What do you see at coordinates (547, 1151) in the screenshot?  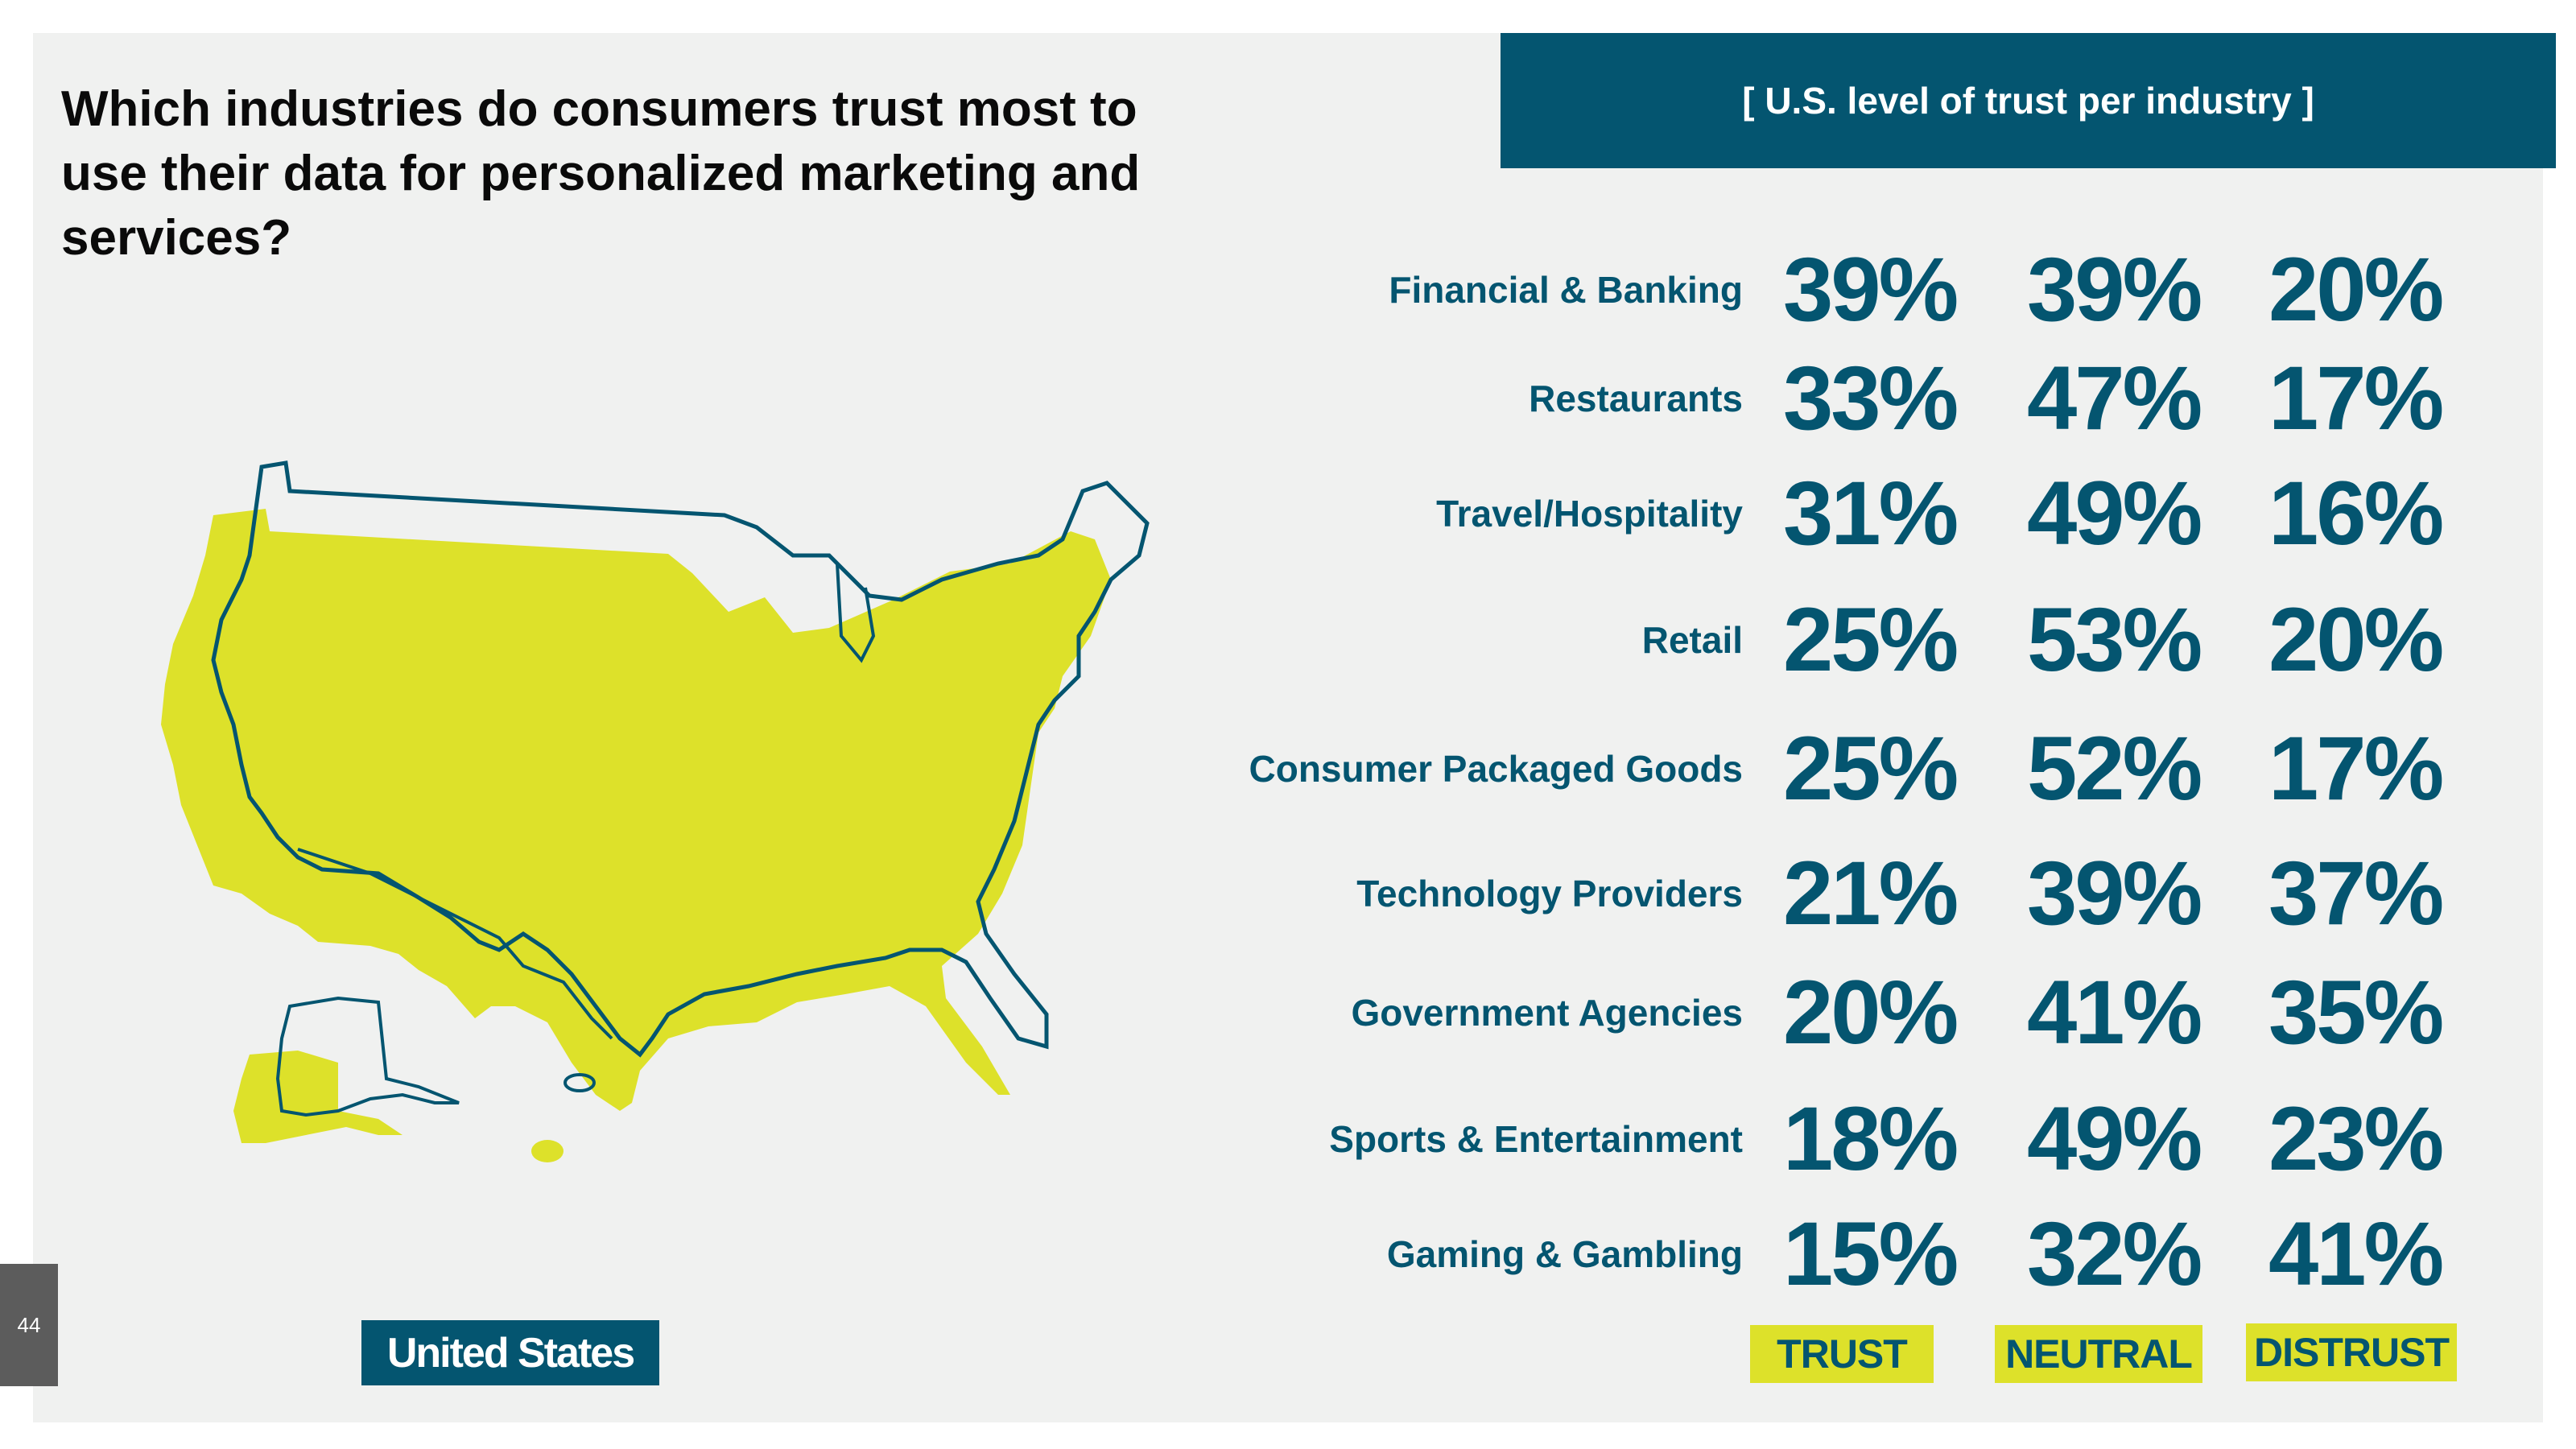 I see `hawaii-fill` at bounding box center [547, 1151].